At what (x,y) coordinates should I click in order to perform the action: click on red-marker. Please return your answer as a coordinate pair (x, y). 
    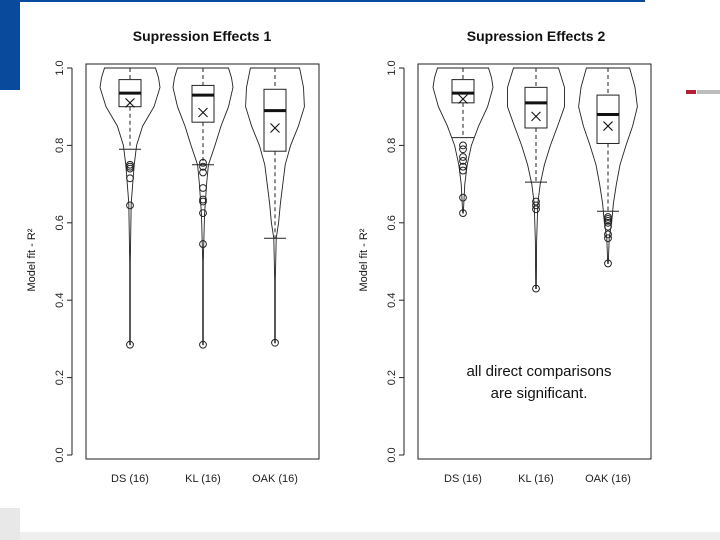
    Looking at the image, I should click on (691, 92).